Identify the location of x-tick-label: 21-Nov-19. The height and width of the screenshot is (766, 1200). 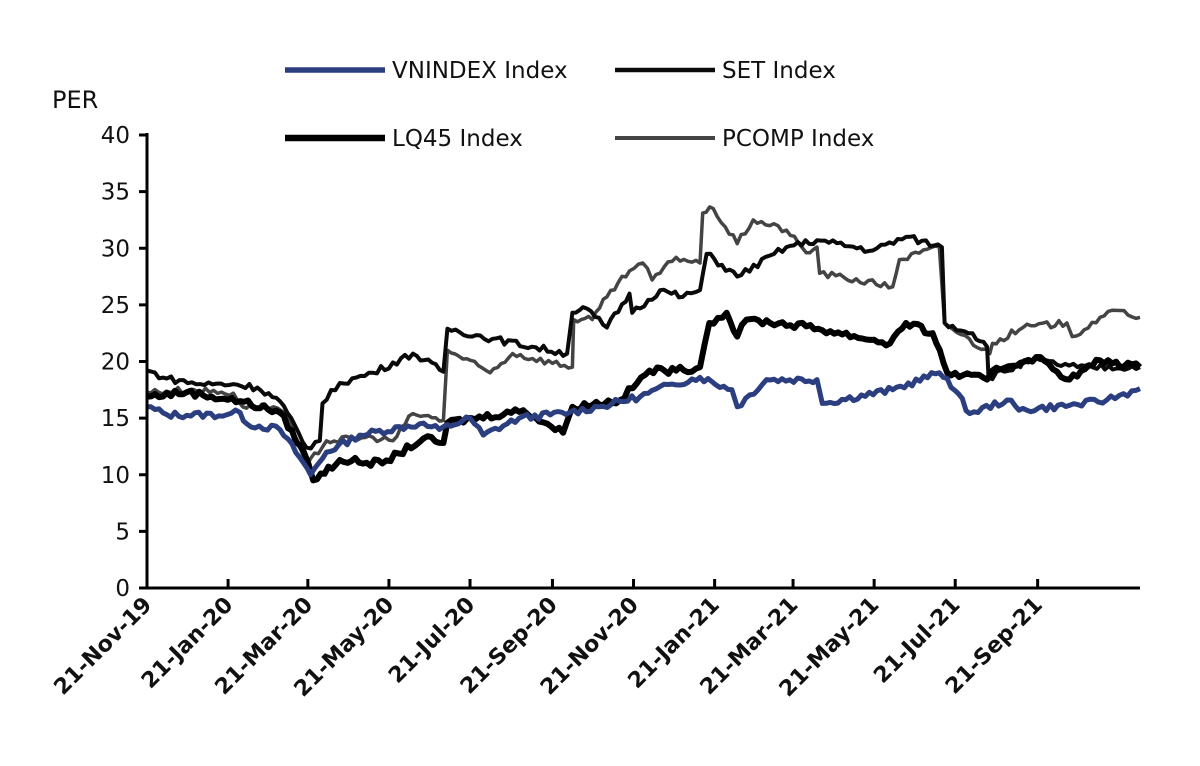
(104, 647).